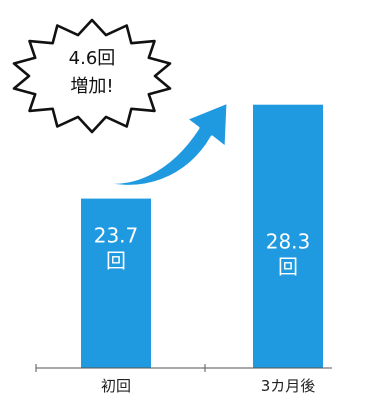 This screenshot has height=400, width=368. What do you see at coordinates (116, 386) in the screenshot?
I see `category-label-1: 初回` at bounding box center [116, 386].